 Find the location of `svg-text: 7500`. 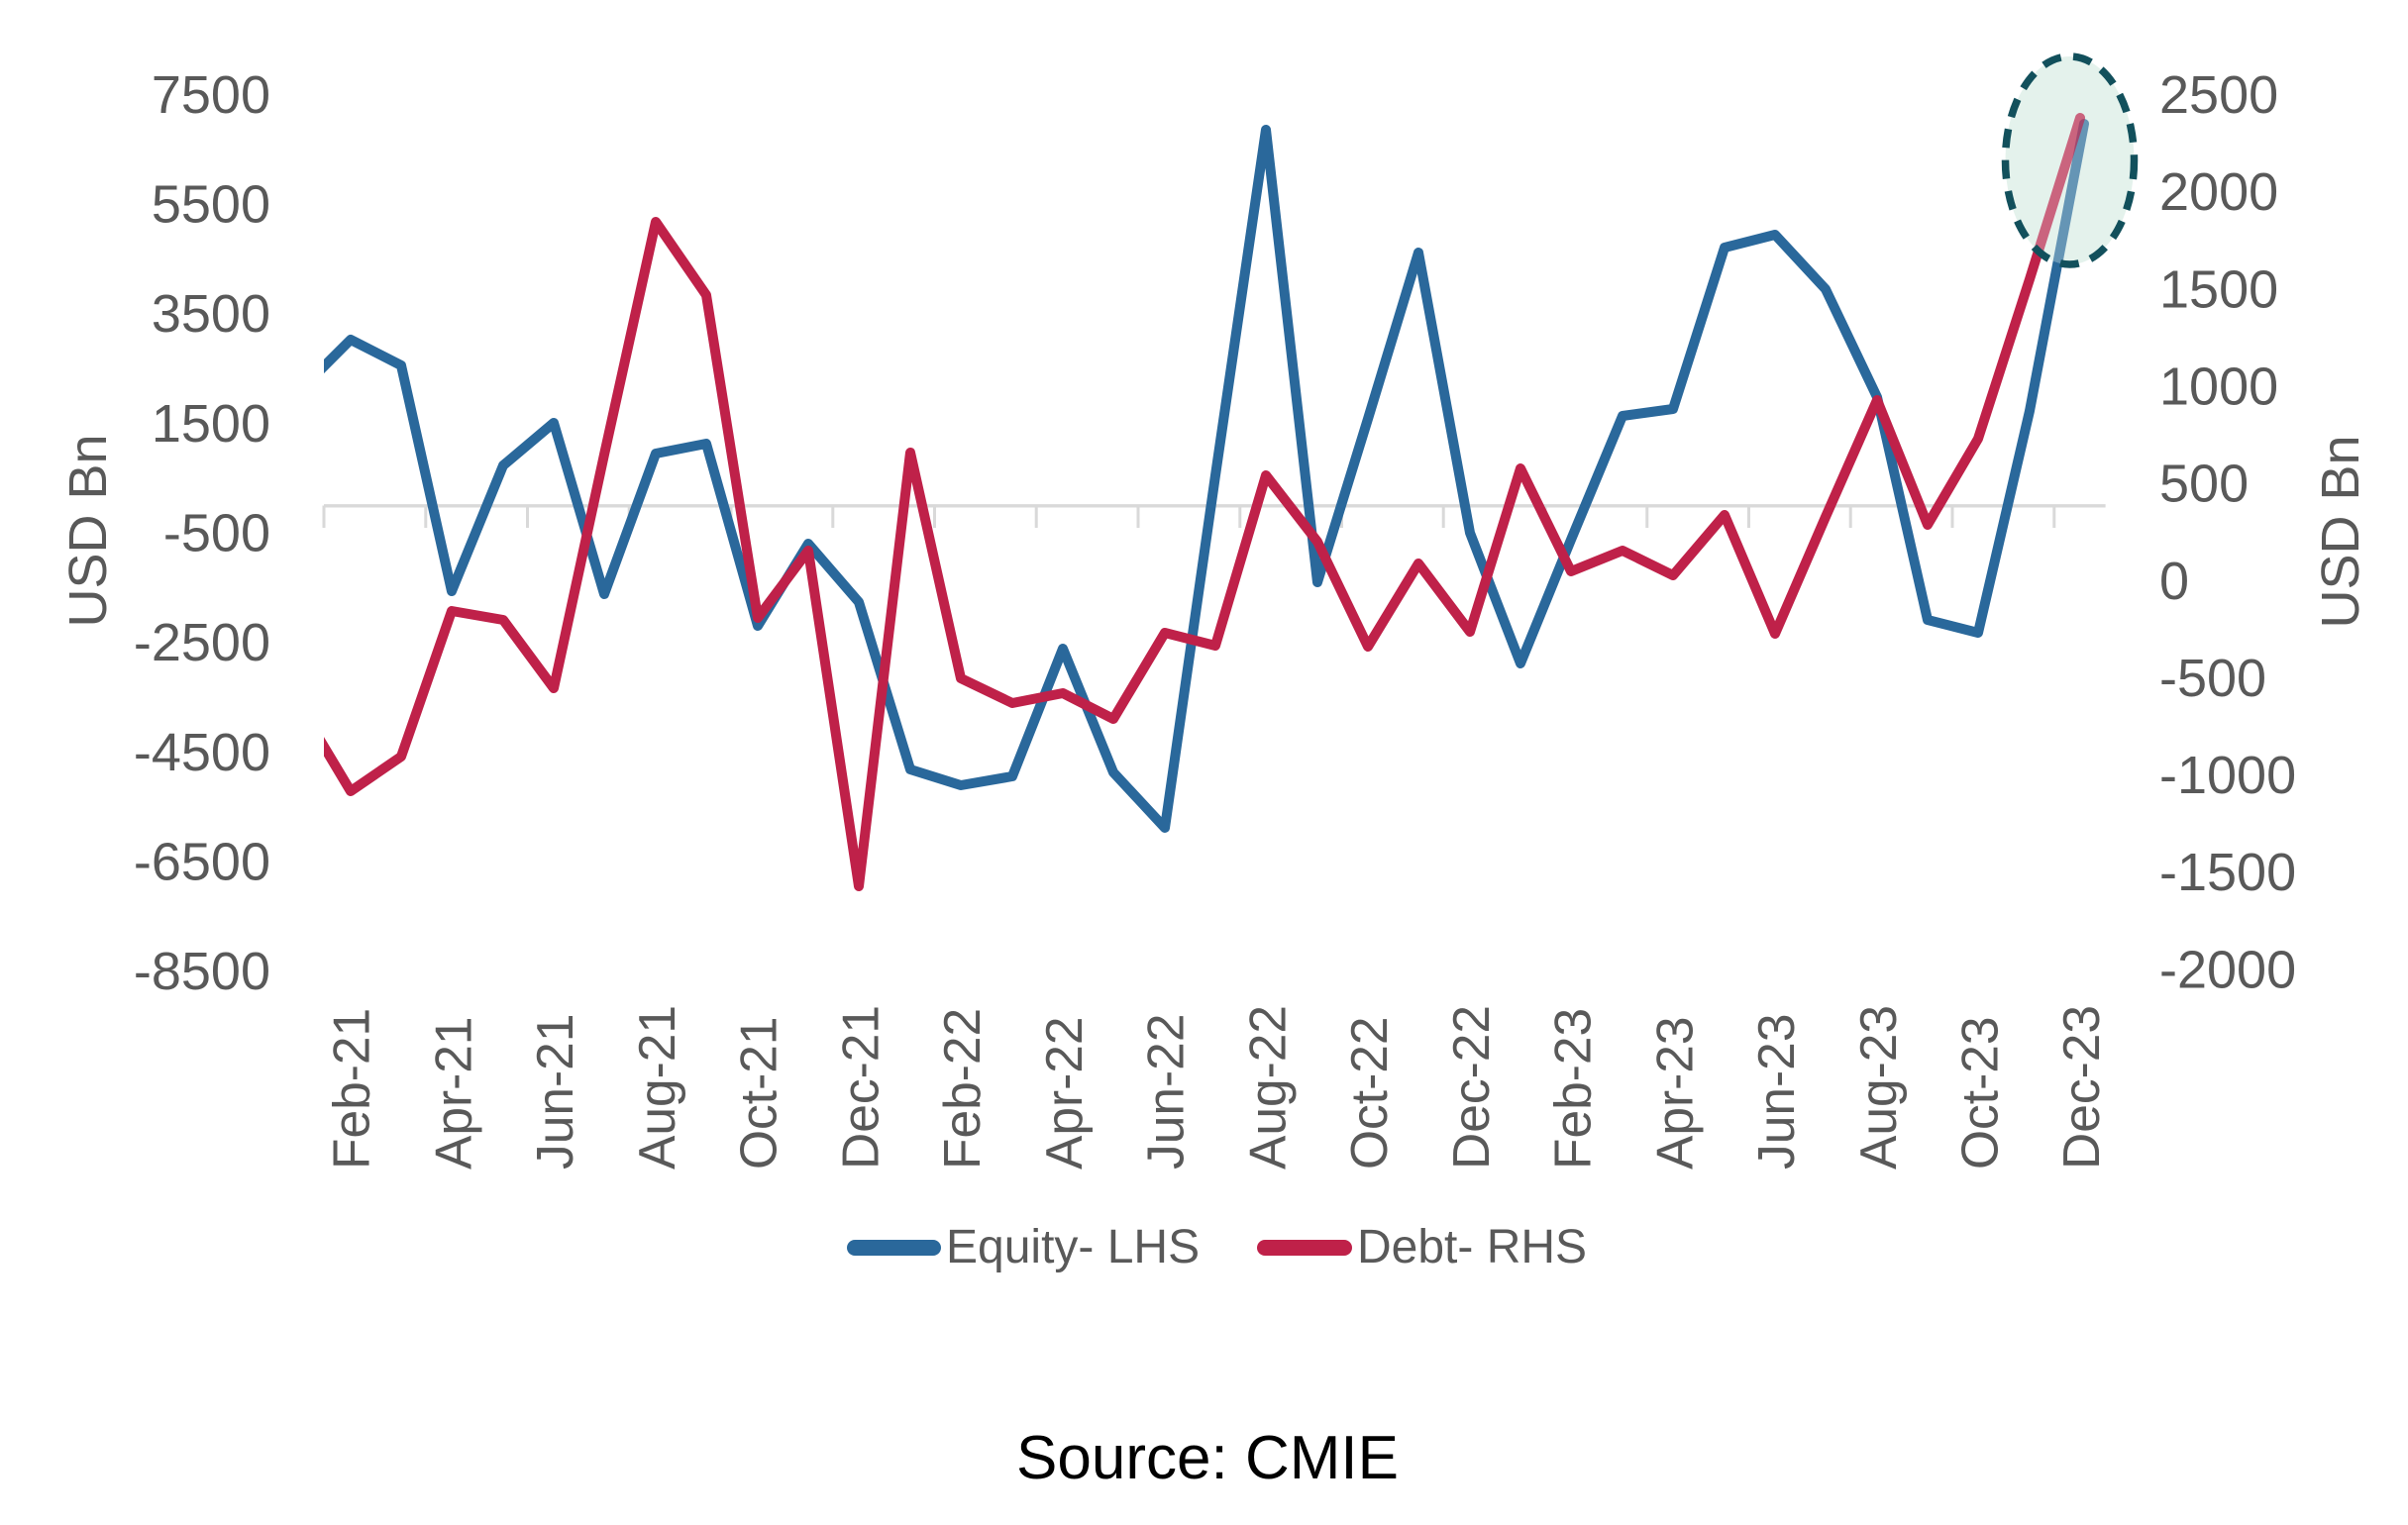

svg-text: 7500 is located at coordinates (211, 95).